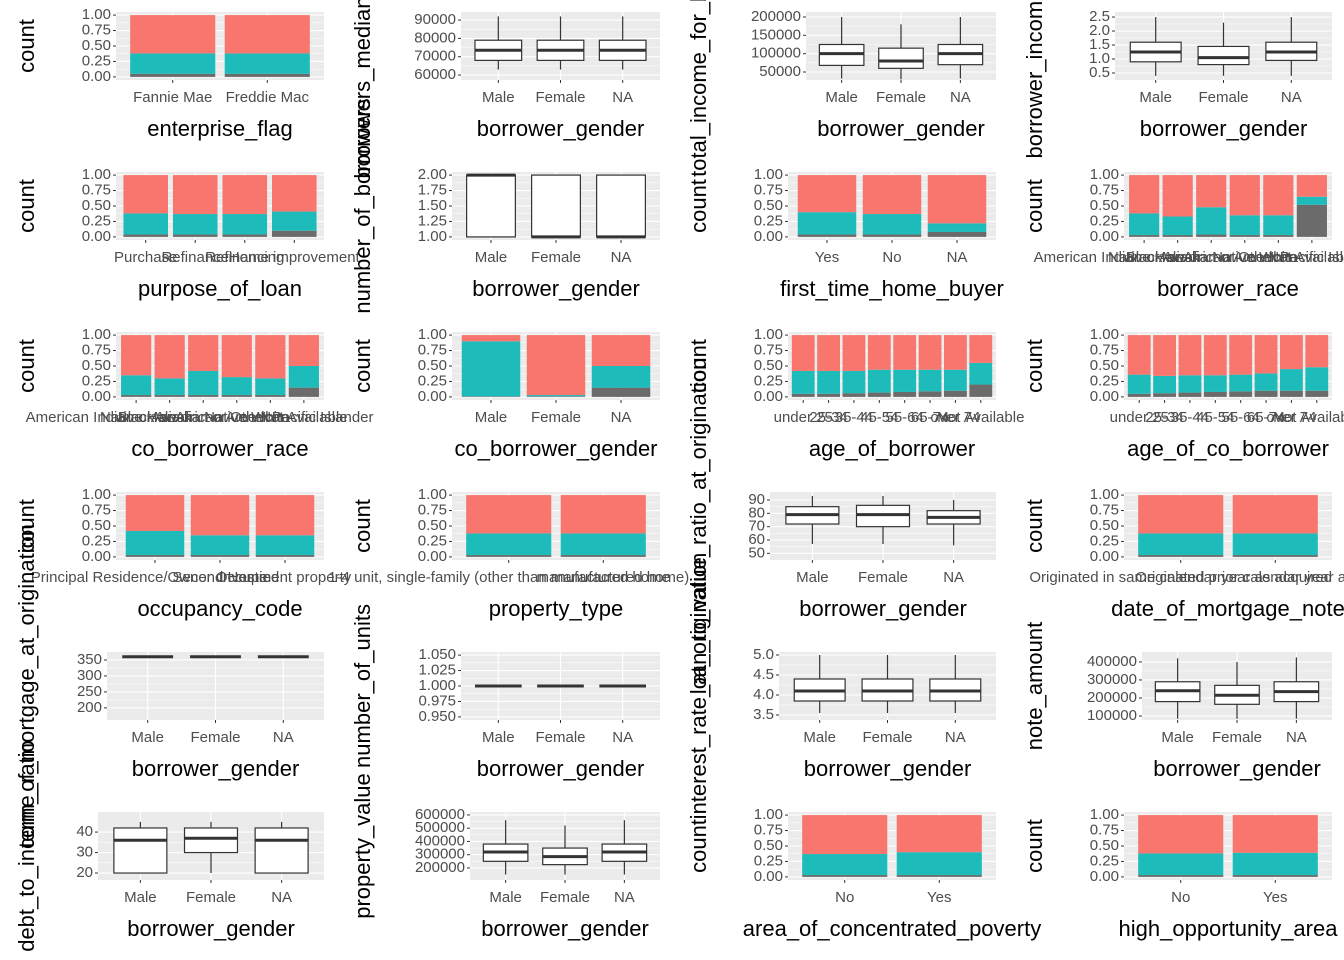 Image resolution: width=1344 pixels, height=960 pixels. What do you see at coordinates (285, 577) in the screenshot?
I see `x-tick-label: Investment property` at bounding box center [285, 577].